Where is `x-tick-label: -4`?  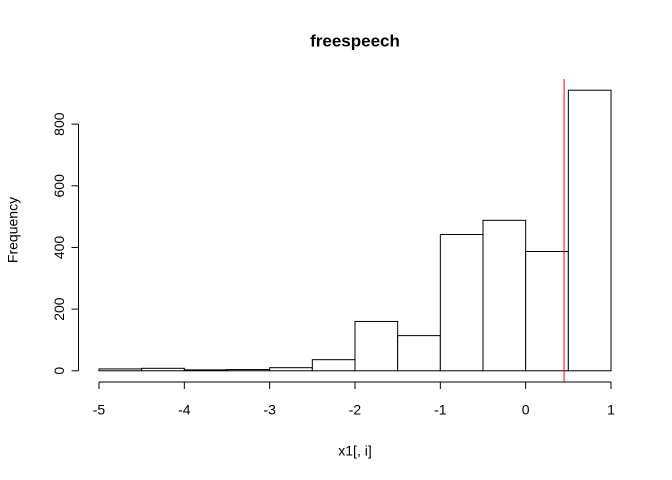
x-tick-label: -4 is located at coordinates (184, 410).